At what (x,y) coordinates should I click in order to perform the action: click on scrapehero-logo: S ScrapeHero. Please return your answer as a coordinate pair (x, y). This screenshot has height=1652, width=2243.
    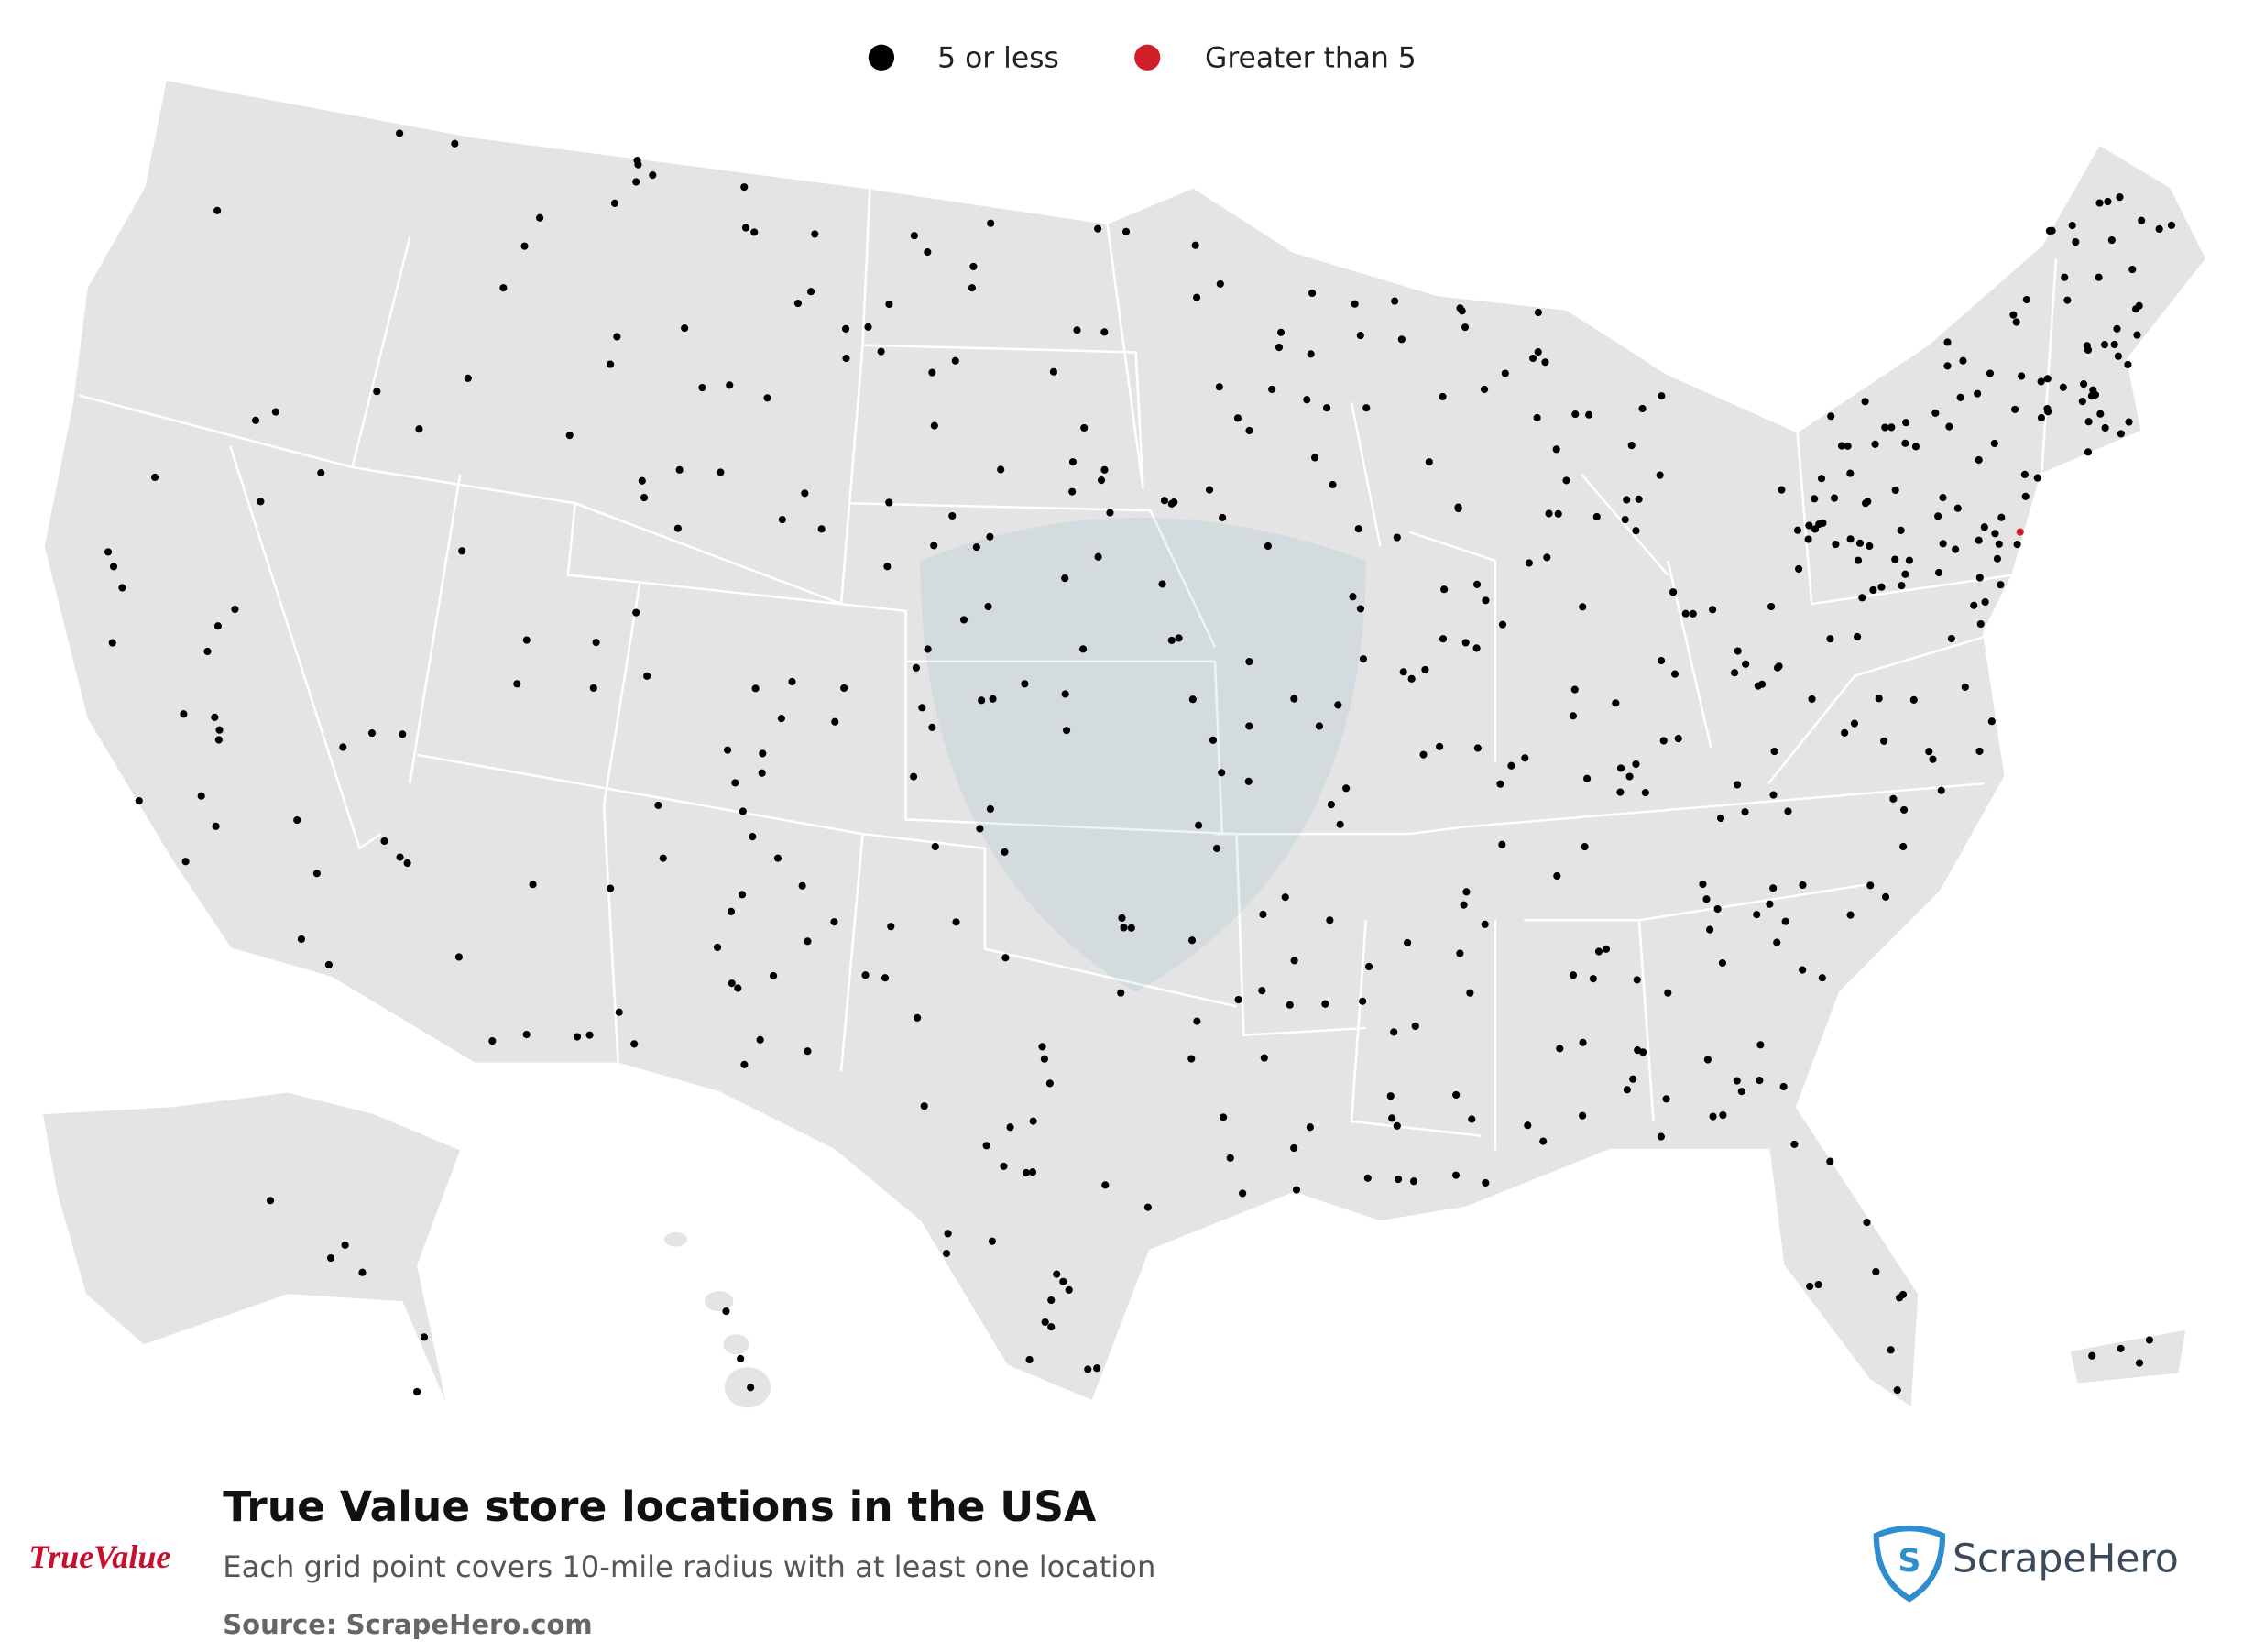
    Looking at the image, I should click on (2026, 1564).